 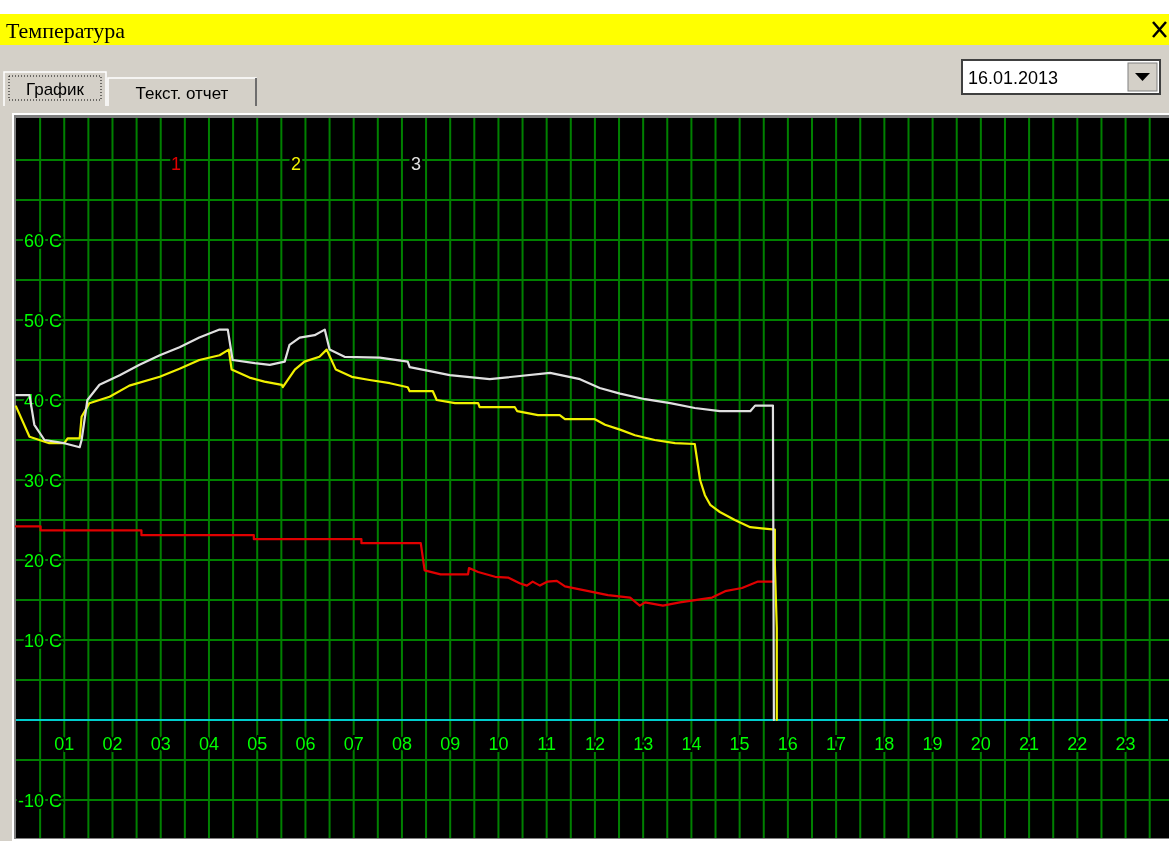 I want to click on y-tick-label: -10 C, so click(x=39, y=801).